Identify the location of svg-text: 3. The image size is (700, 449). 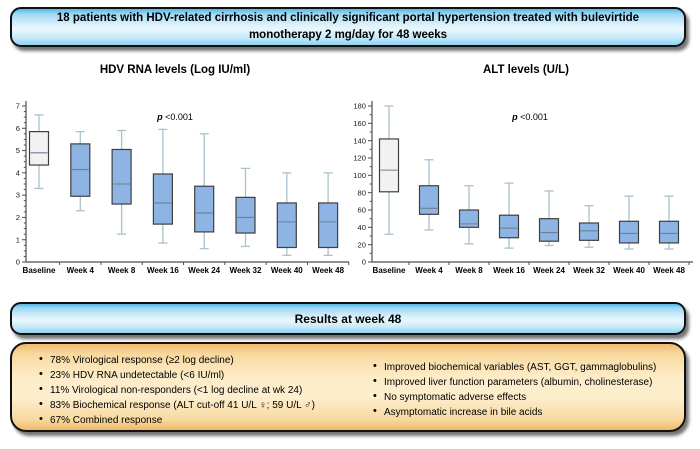
(18, 195).